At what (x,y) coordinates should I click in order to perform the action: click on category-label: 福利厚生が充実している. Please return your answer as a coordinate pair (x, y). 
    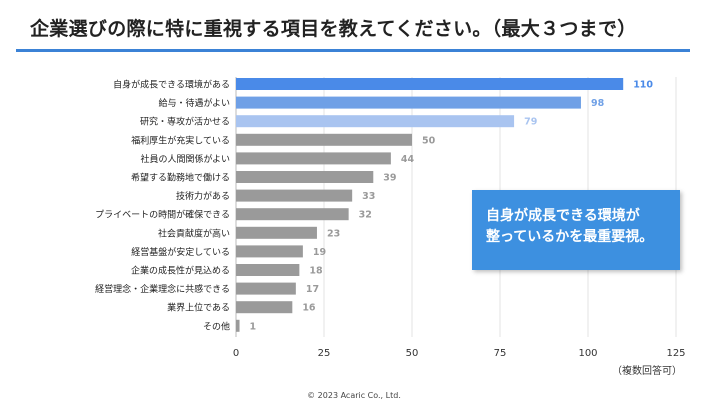
    Looking at the image, I should click on (180, 140).